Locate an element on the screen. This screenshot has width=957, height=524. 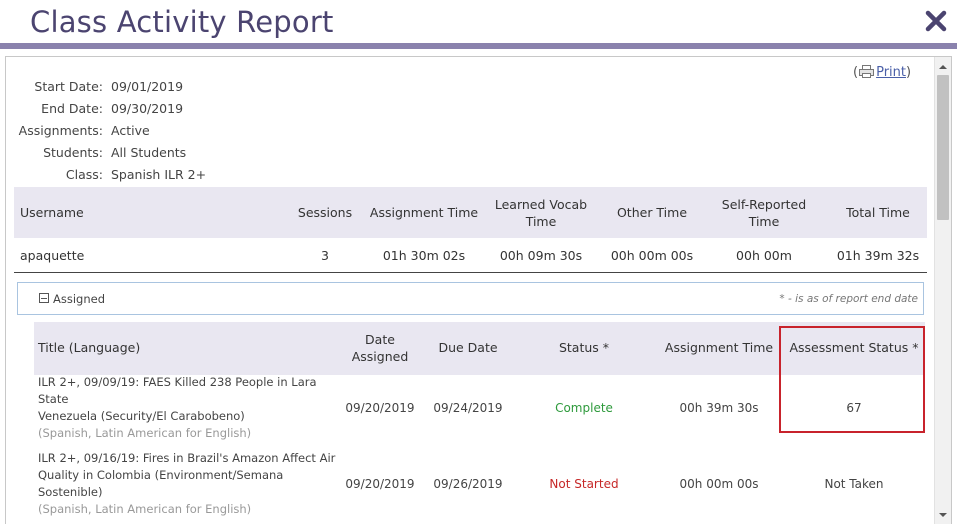
summary-assignments: Assignments: Active is located at coordinates (156, 132).